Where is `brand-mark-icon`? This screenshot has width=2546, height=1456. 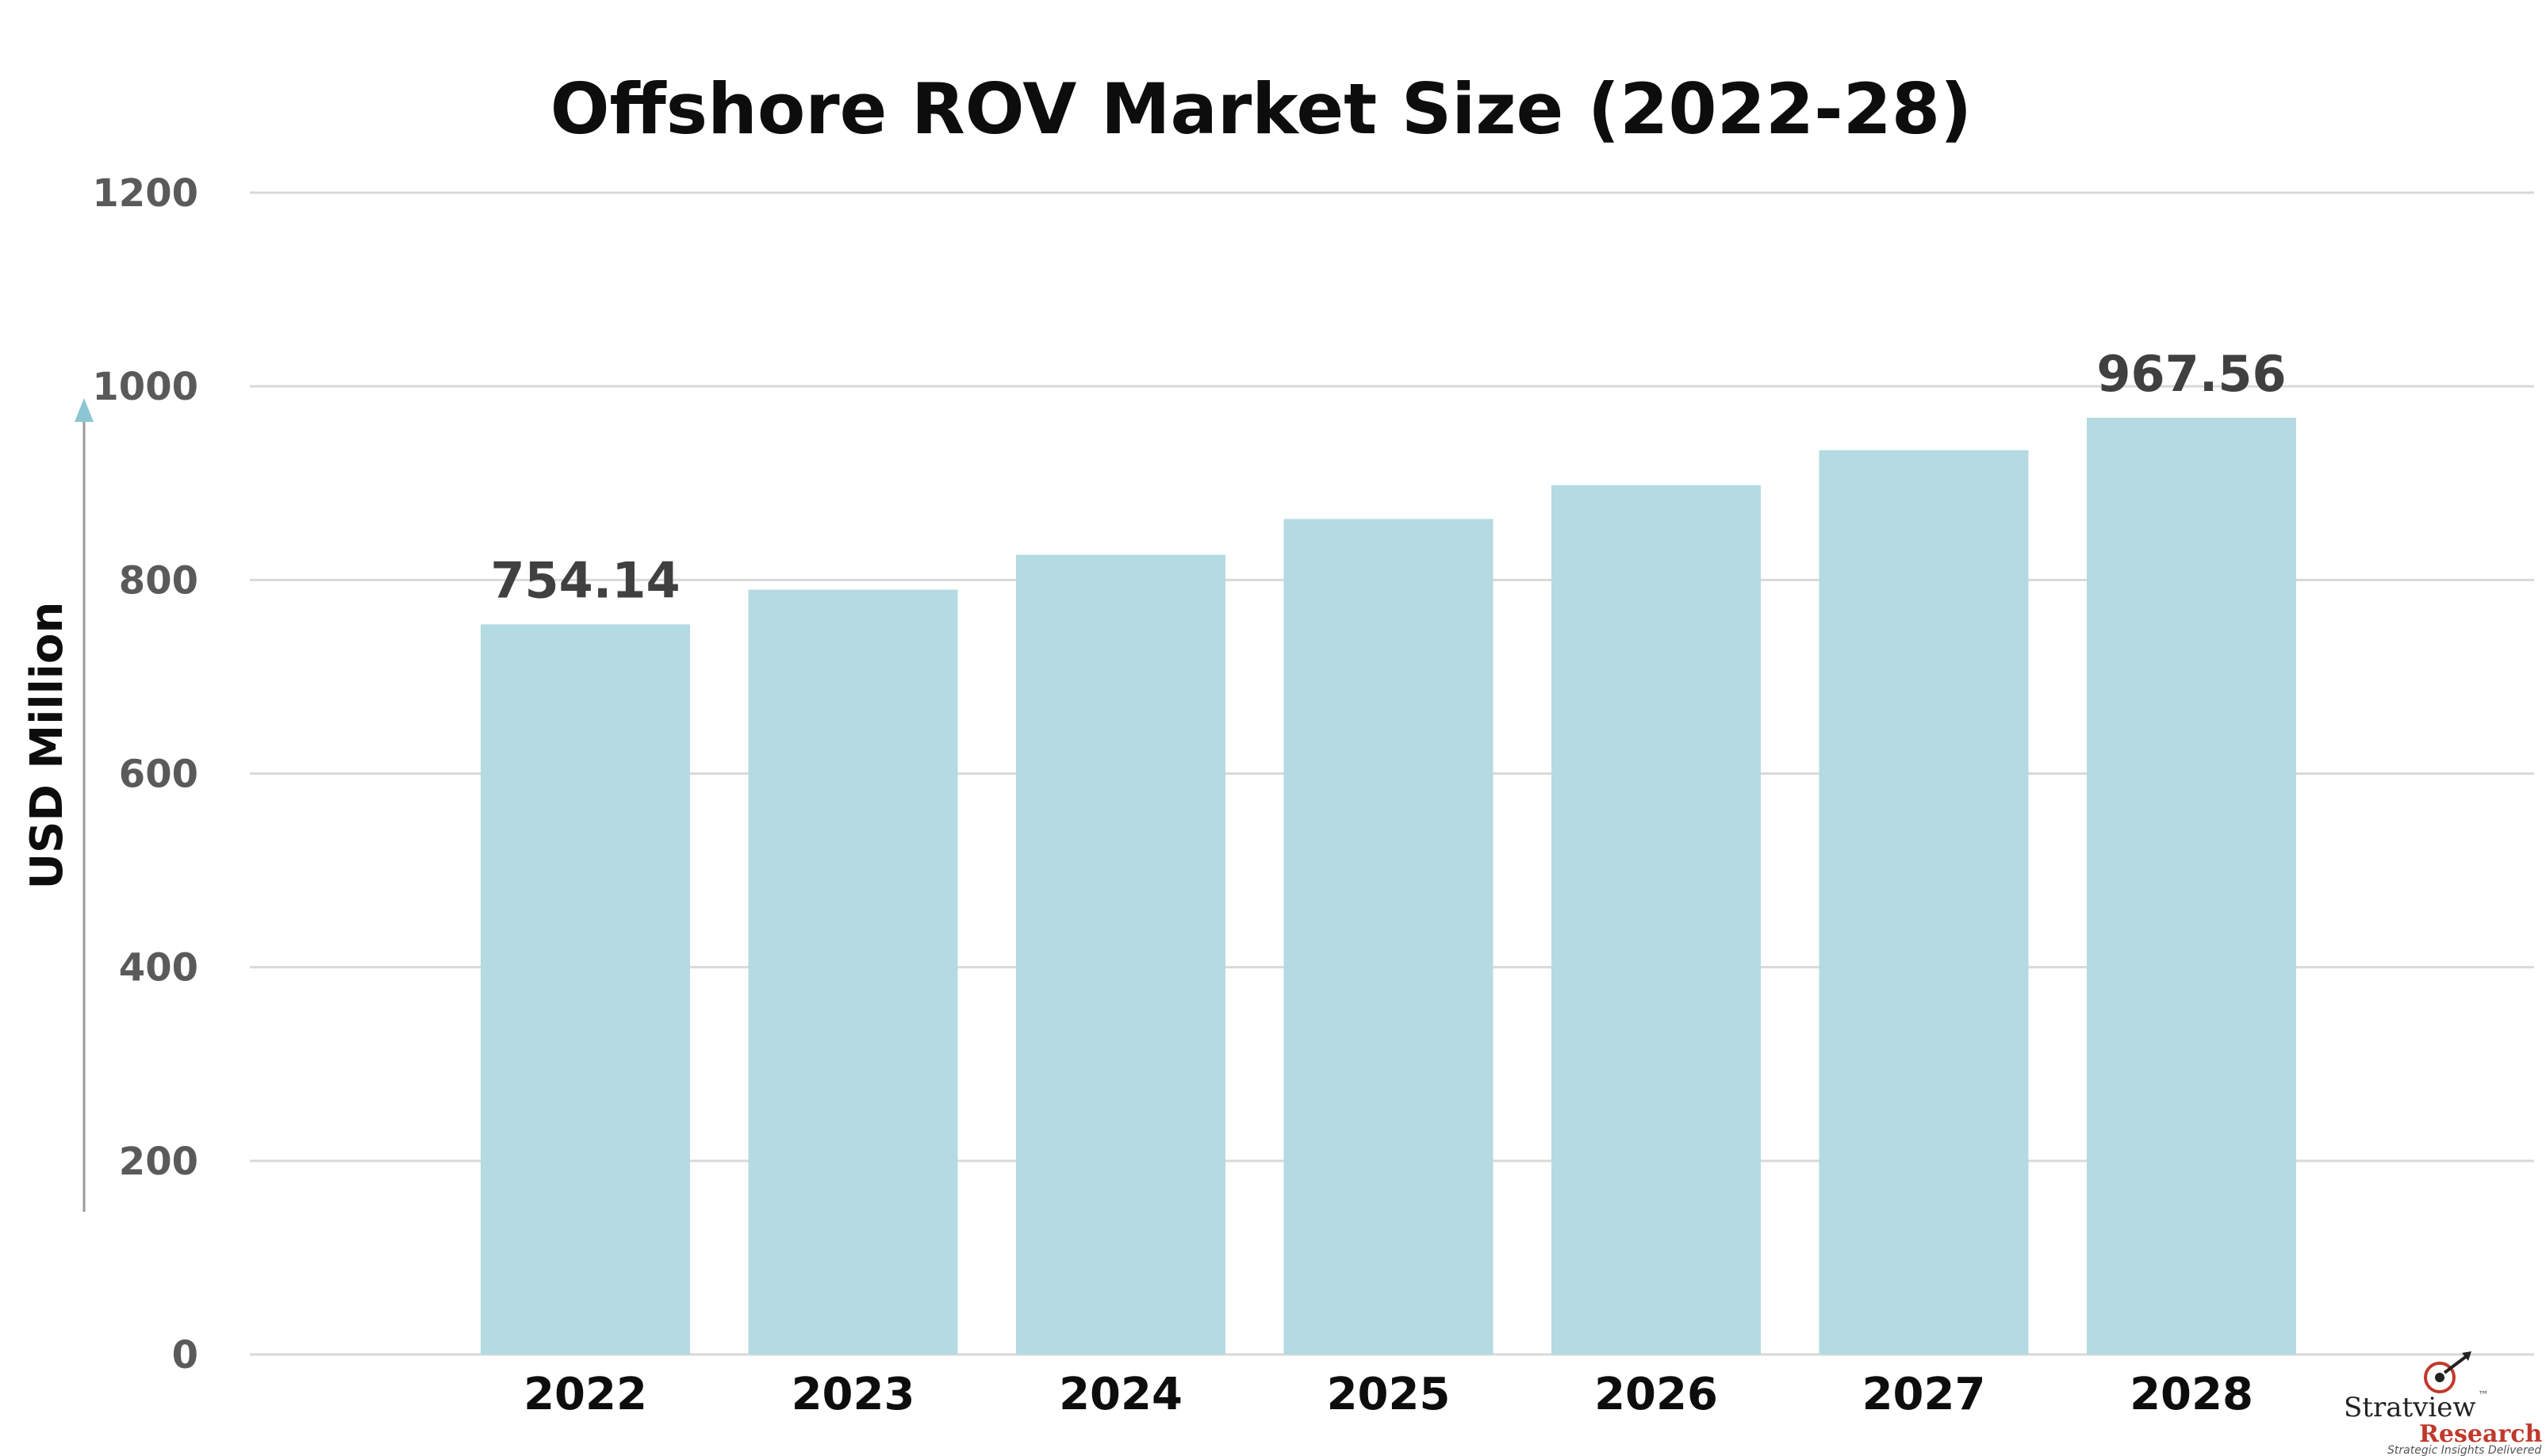 brand-mark-icon is located at coordinates (2447, 1372).